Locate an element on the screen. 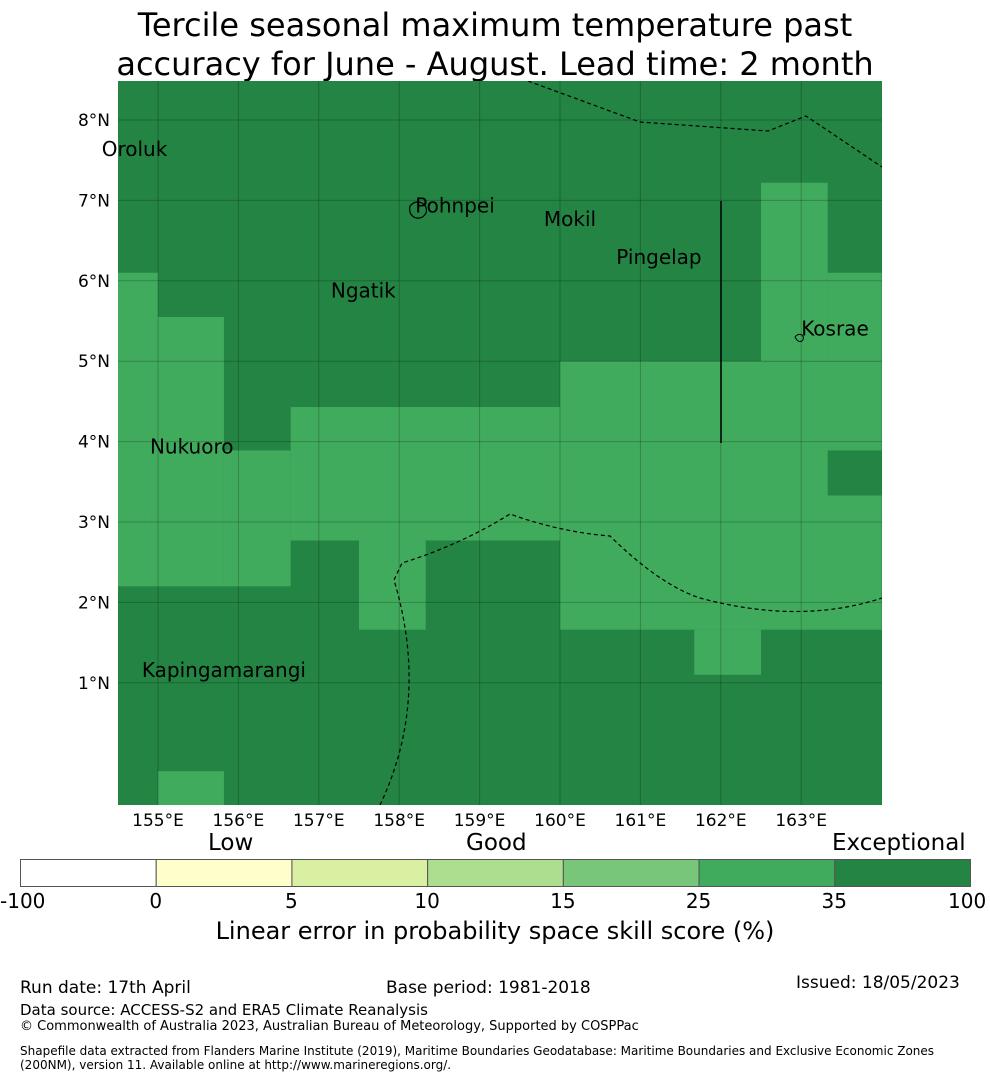  place-label-nukuoro: Nukuoro is located at coordinates (192, 447).